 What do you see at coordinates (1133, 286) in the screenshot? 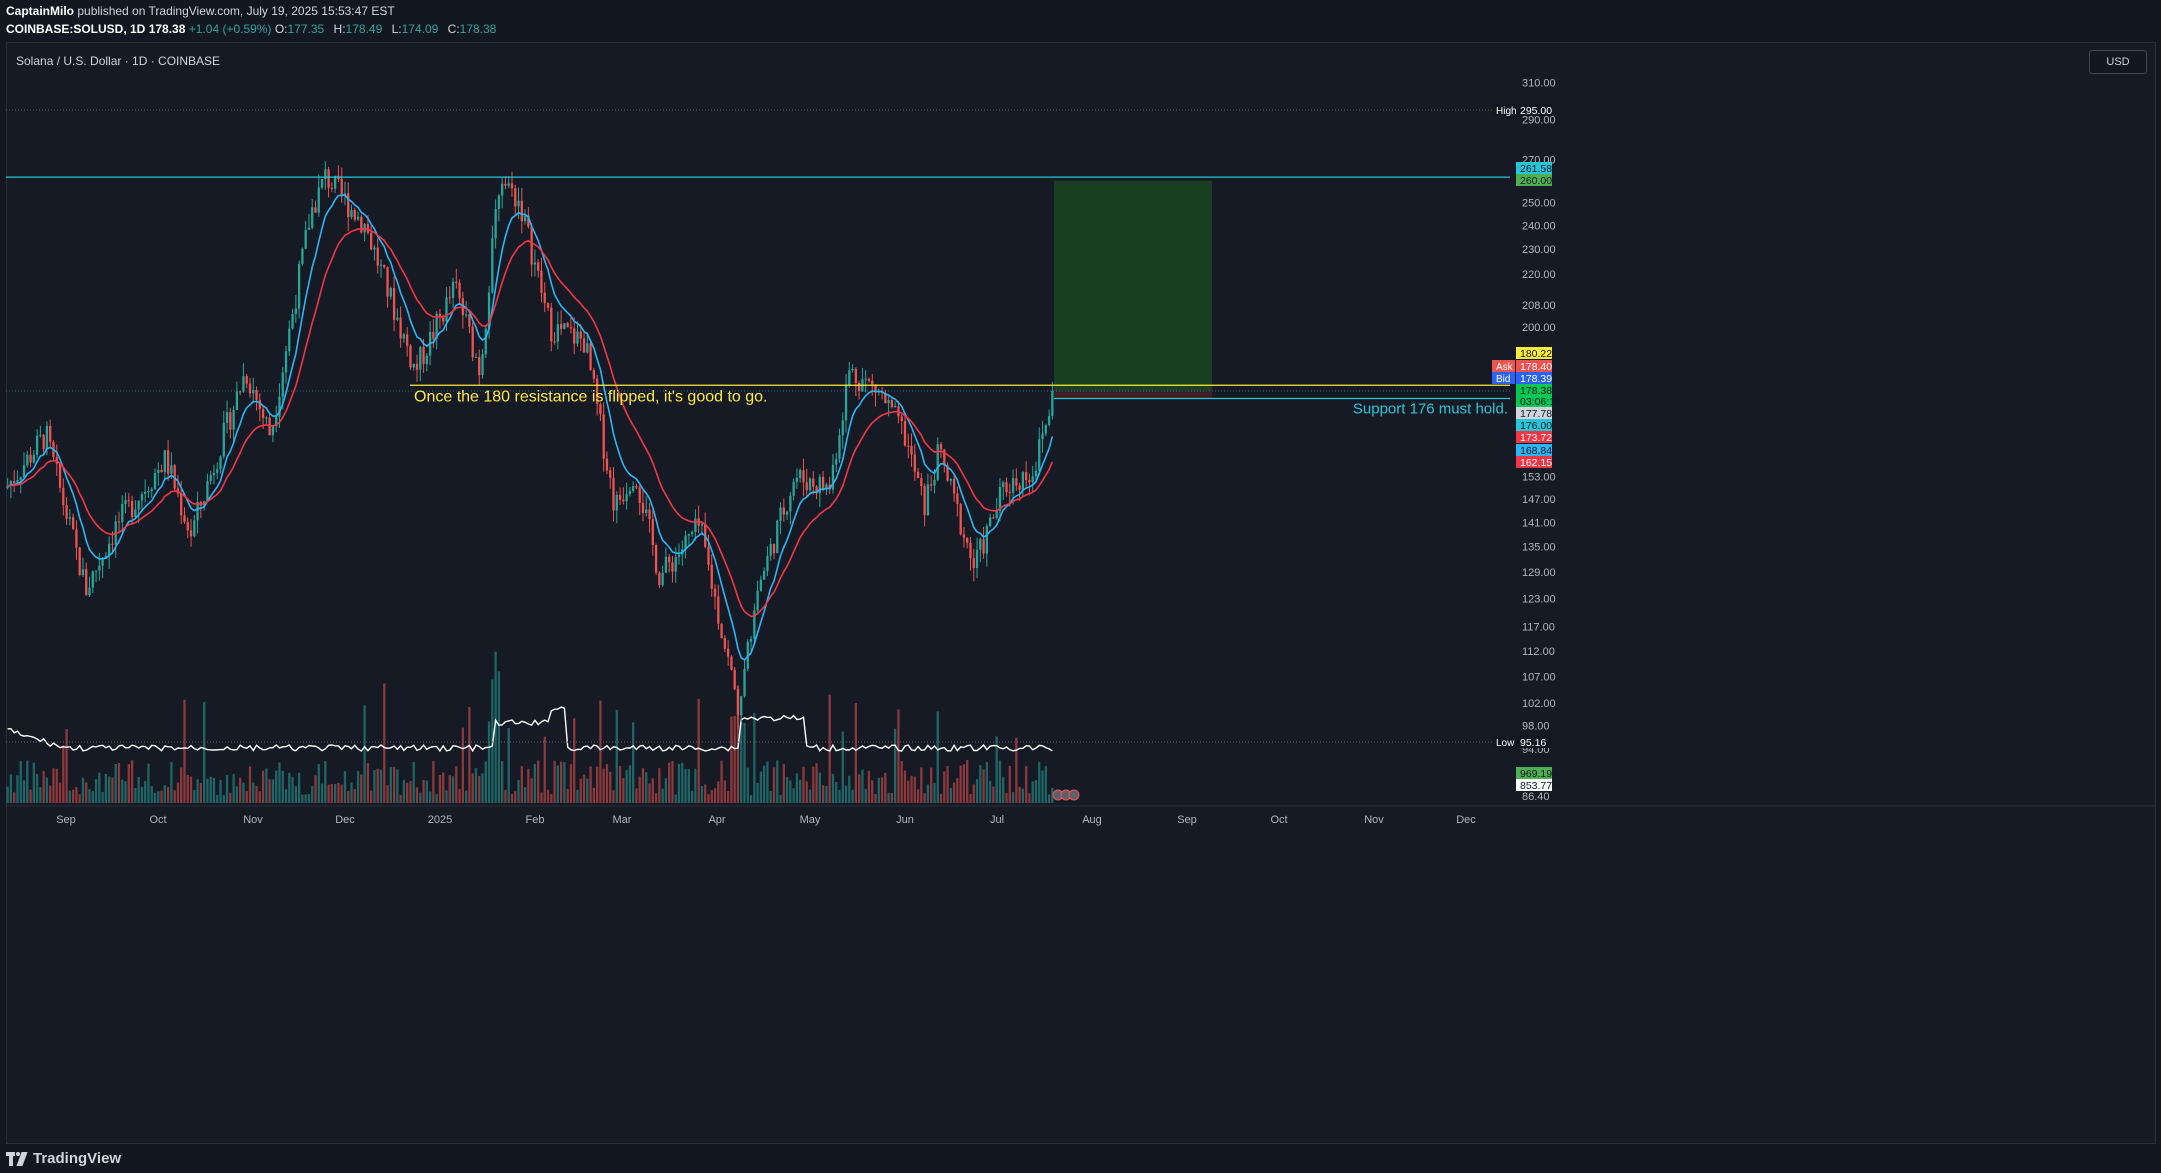
I see `target-zone` at bounding box center [1133, 286].